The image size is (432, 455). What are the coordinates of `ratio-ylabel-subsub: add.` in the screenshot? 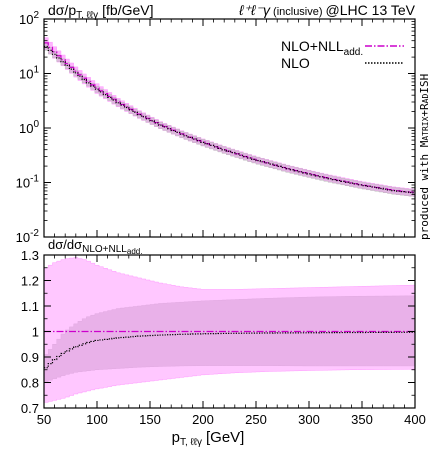 It's located at (135, 251).